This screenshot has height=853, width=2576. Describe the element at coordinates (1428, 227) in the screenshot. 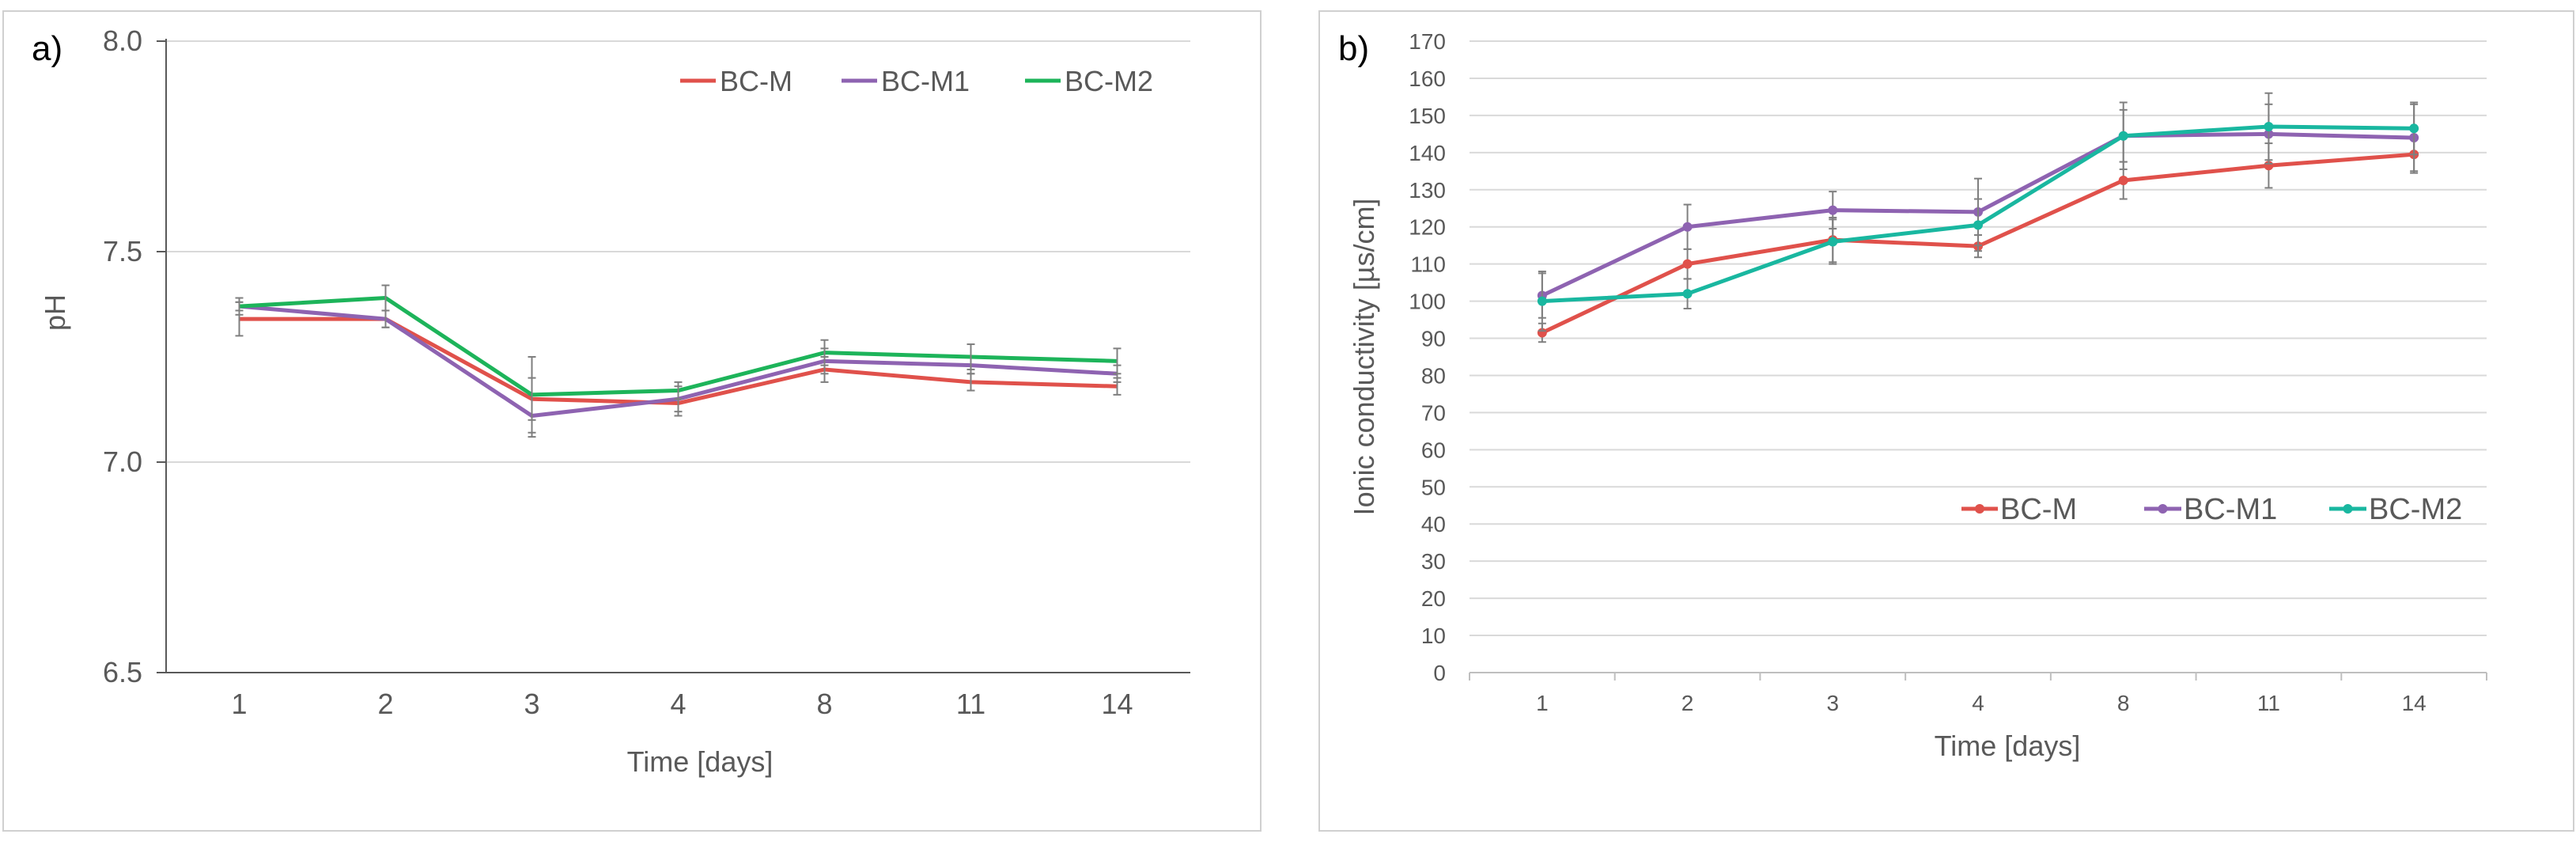

I see `y-tick-label: 120` at that location.